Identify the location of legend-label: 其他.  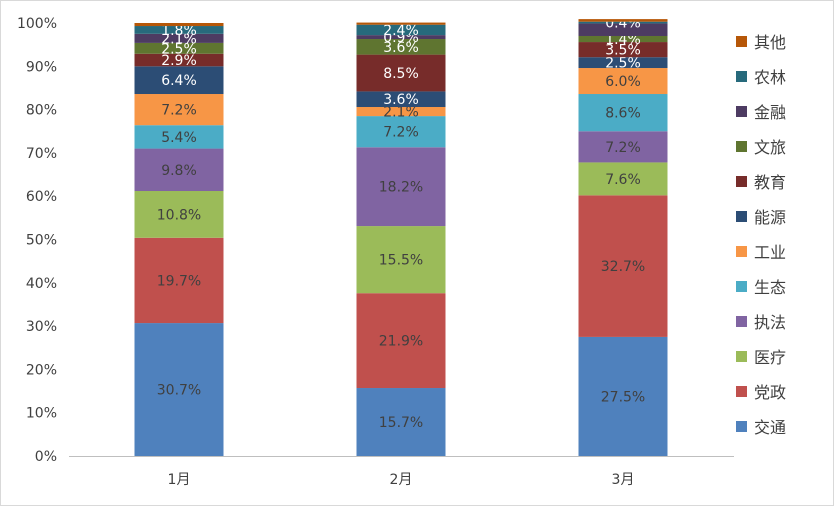
(770, 42).